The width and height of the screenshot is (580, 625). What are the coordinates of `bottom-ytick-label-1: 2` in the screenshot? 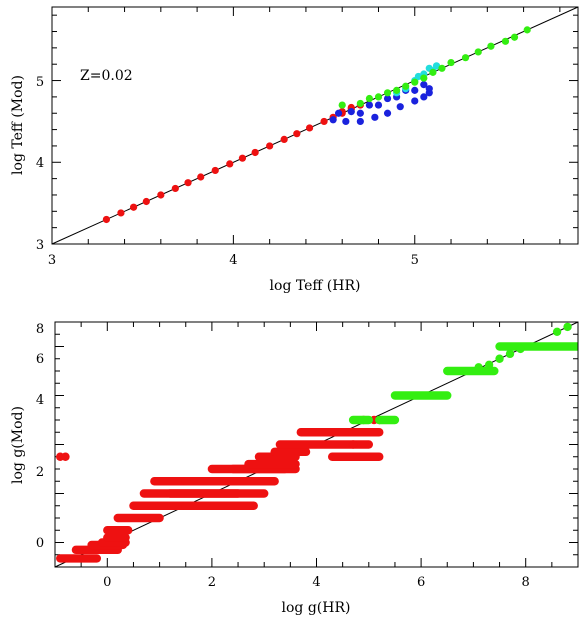 It's located at (40, 472).